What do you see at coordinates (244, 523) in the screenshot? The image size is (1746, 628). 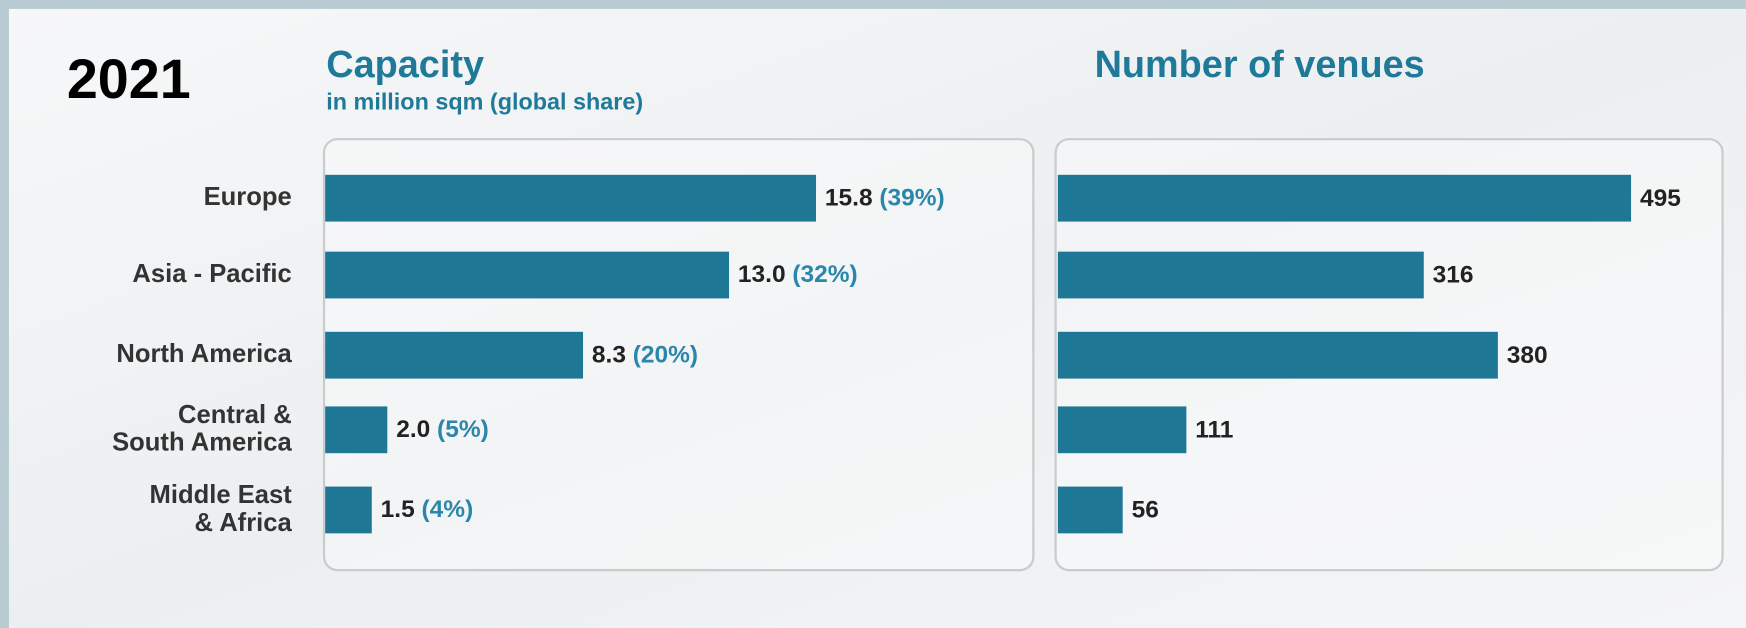 I see `category-line: & Africa` at bounding box center [244, 523].